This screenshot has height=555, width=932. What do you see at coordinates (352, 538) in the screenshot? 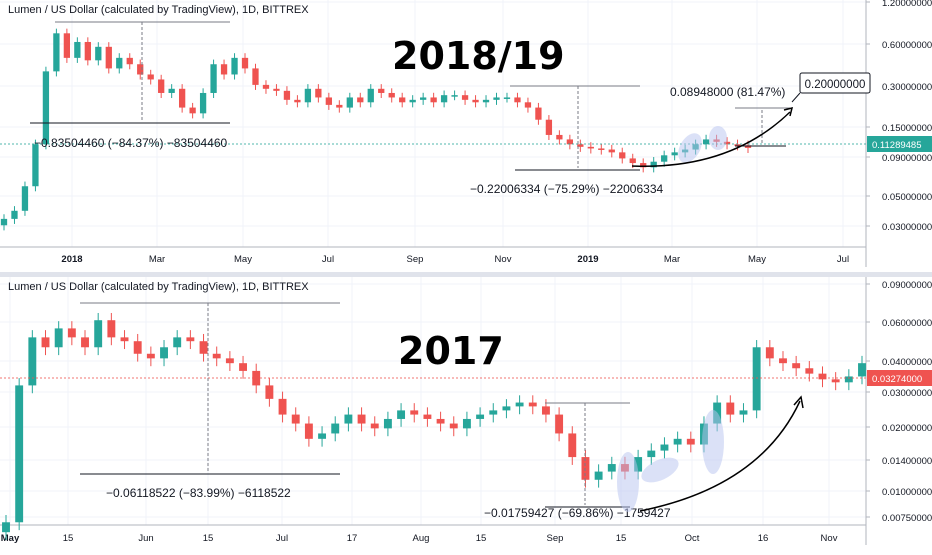
I see `x-tick-label: 17` at bounding box center [352, 538].